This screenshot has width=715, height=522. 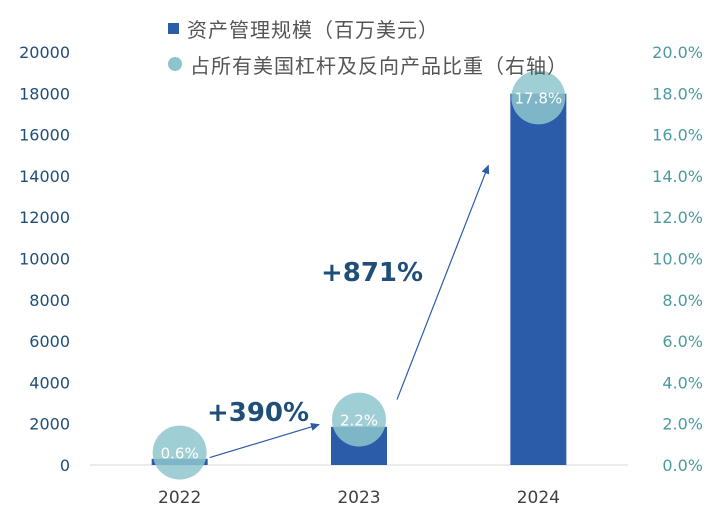 I want to click on left-tick-label: 6000, so click(x=49, y=341).